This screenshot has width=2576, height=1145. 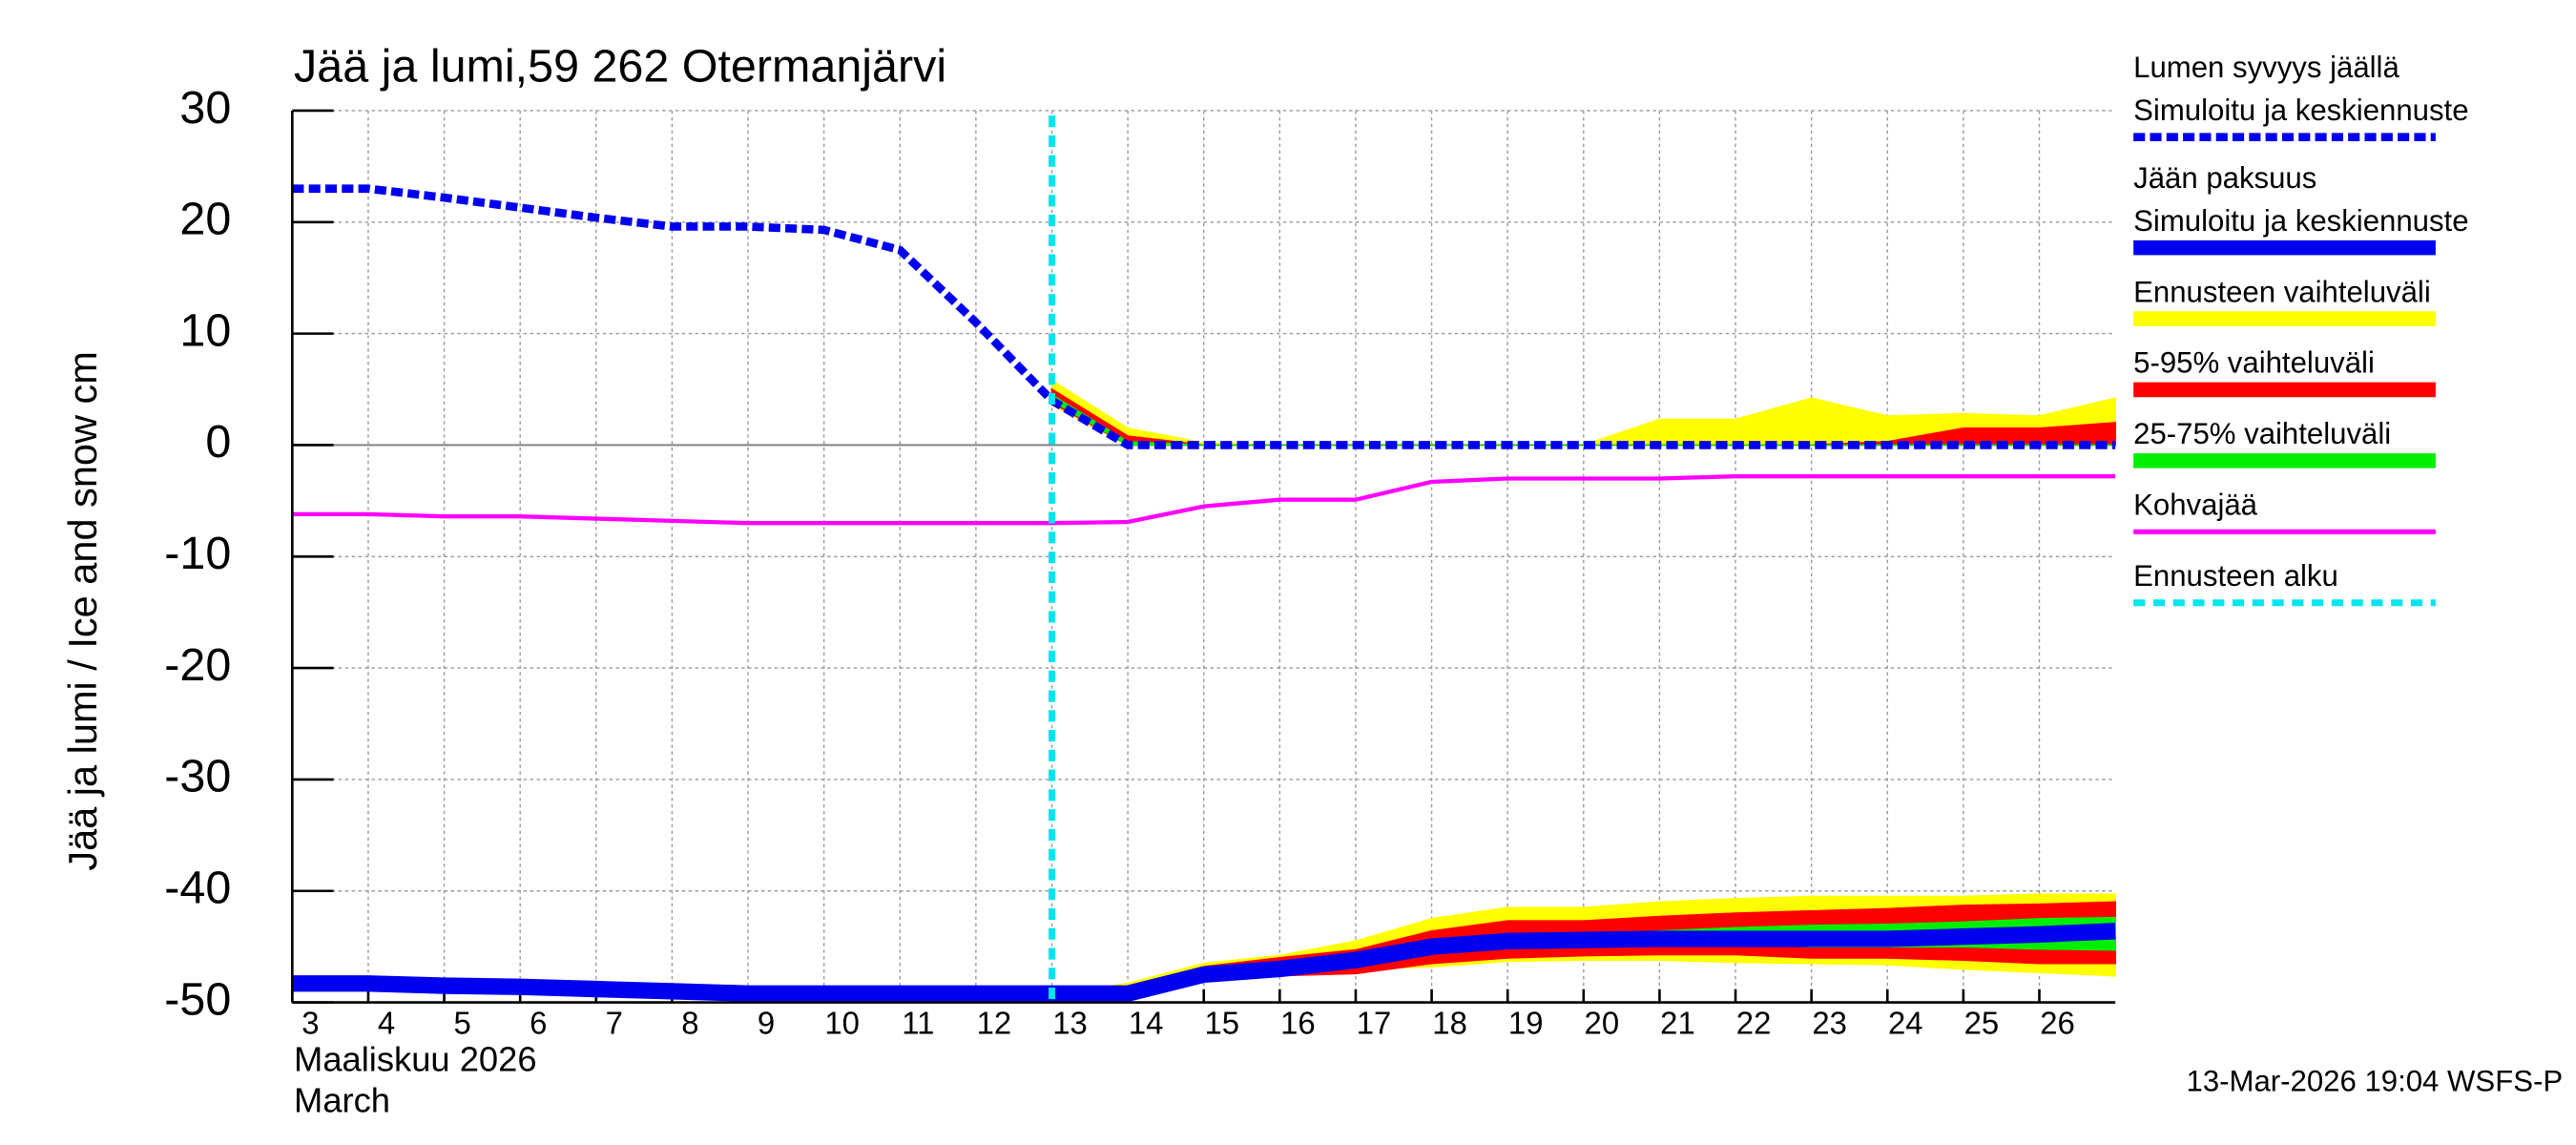 I want to click on legend-label: Ennusteen vaihteluväli, so click(x=2282, y=291).